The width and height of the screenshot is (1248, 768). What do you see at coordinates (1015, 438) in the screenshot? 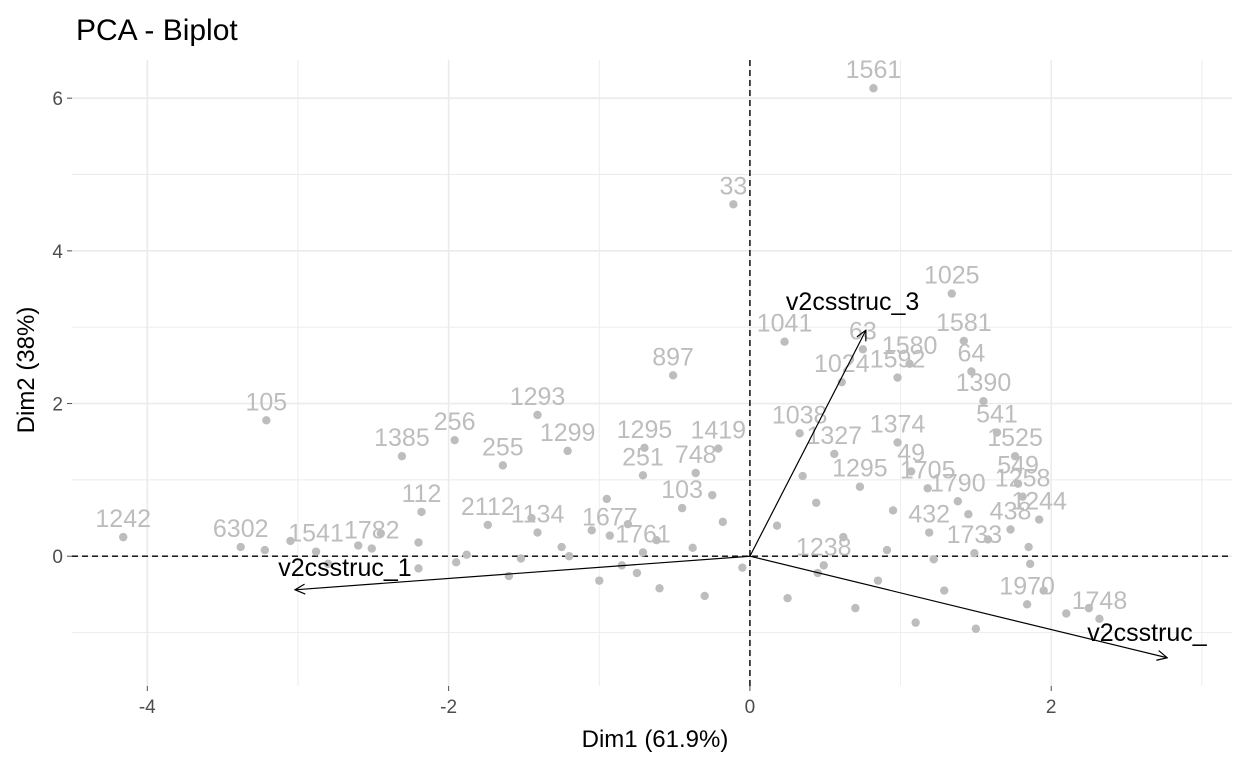
I see `point-label: 1525` at bounding box center [1015, 438].